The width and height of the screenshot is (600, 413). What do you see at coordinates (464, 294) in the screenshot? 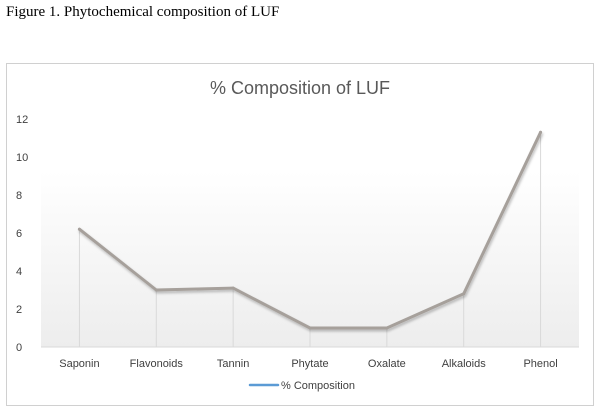
I see `data-point-alkaloids` at bounding box center [464, 294].